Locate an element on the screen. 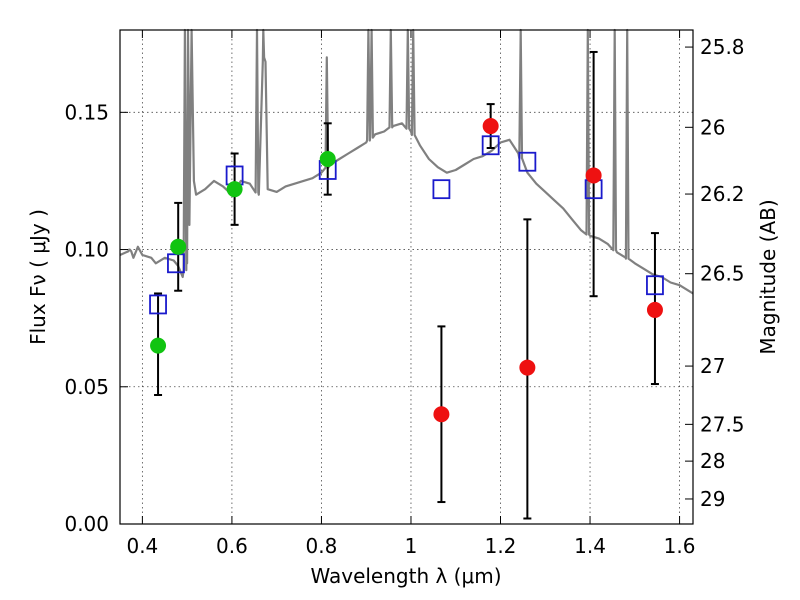 The image size is (800, 600). y-axis-label: Flux Fν ( μJy ) is located at coordinates (38, 277).